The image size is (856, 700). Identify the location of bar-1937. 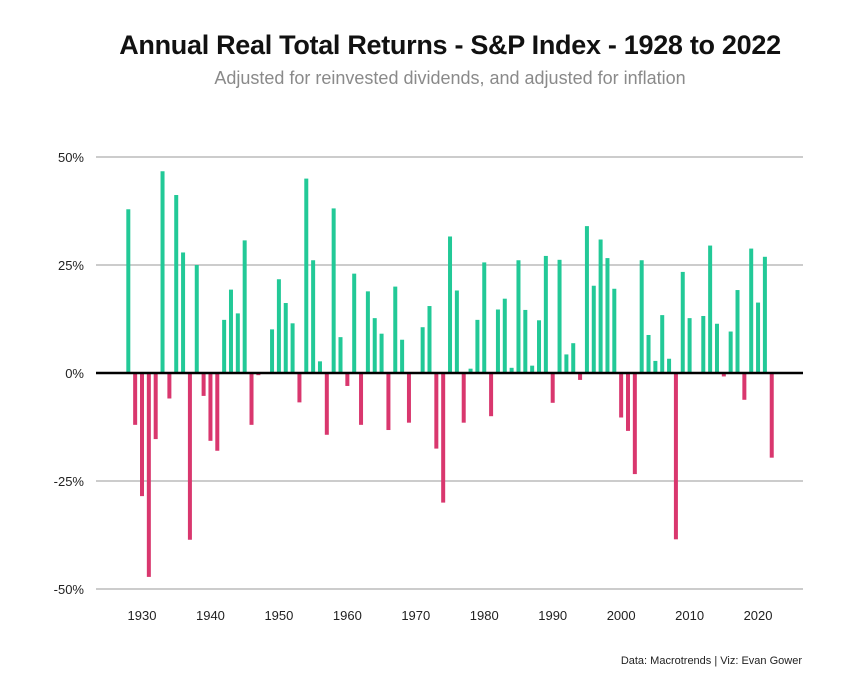
(189, 456).